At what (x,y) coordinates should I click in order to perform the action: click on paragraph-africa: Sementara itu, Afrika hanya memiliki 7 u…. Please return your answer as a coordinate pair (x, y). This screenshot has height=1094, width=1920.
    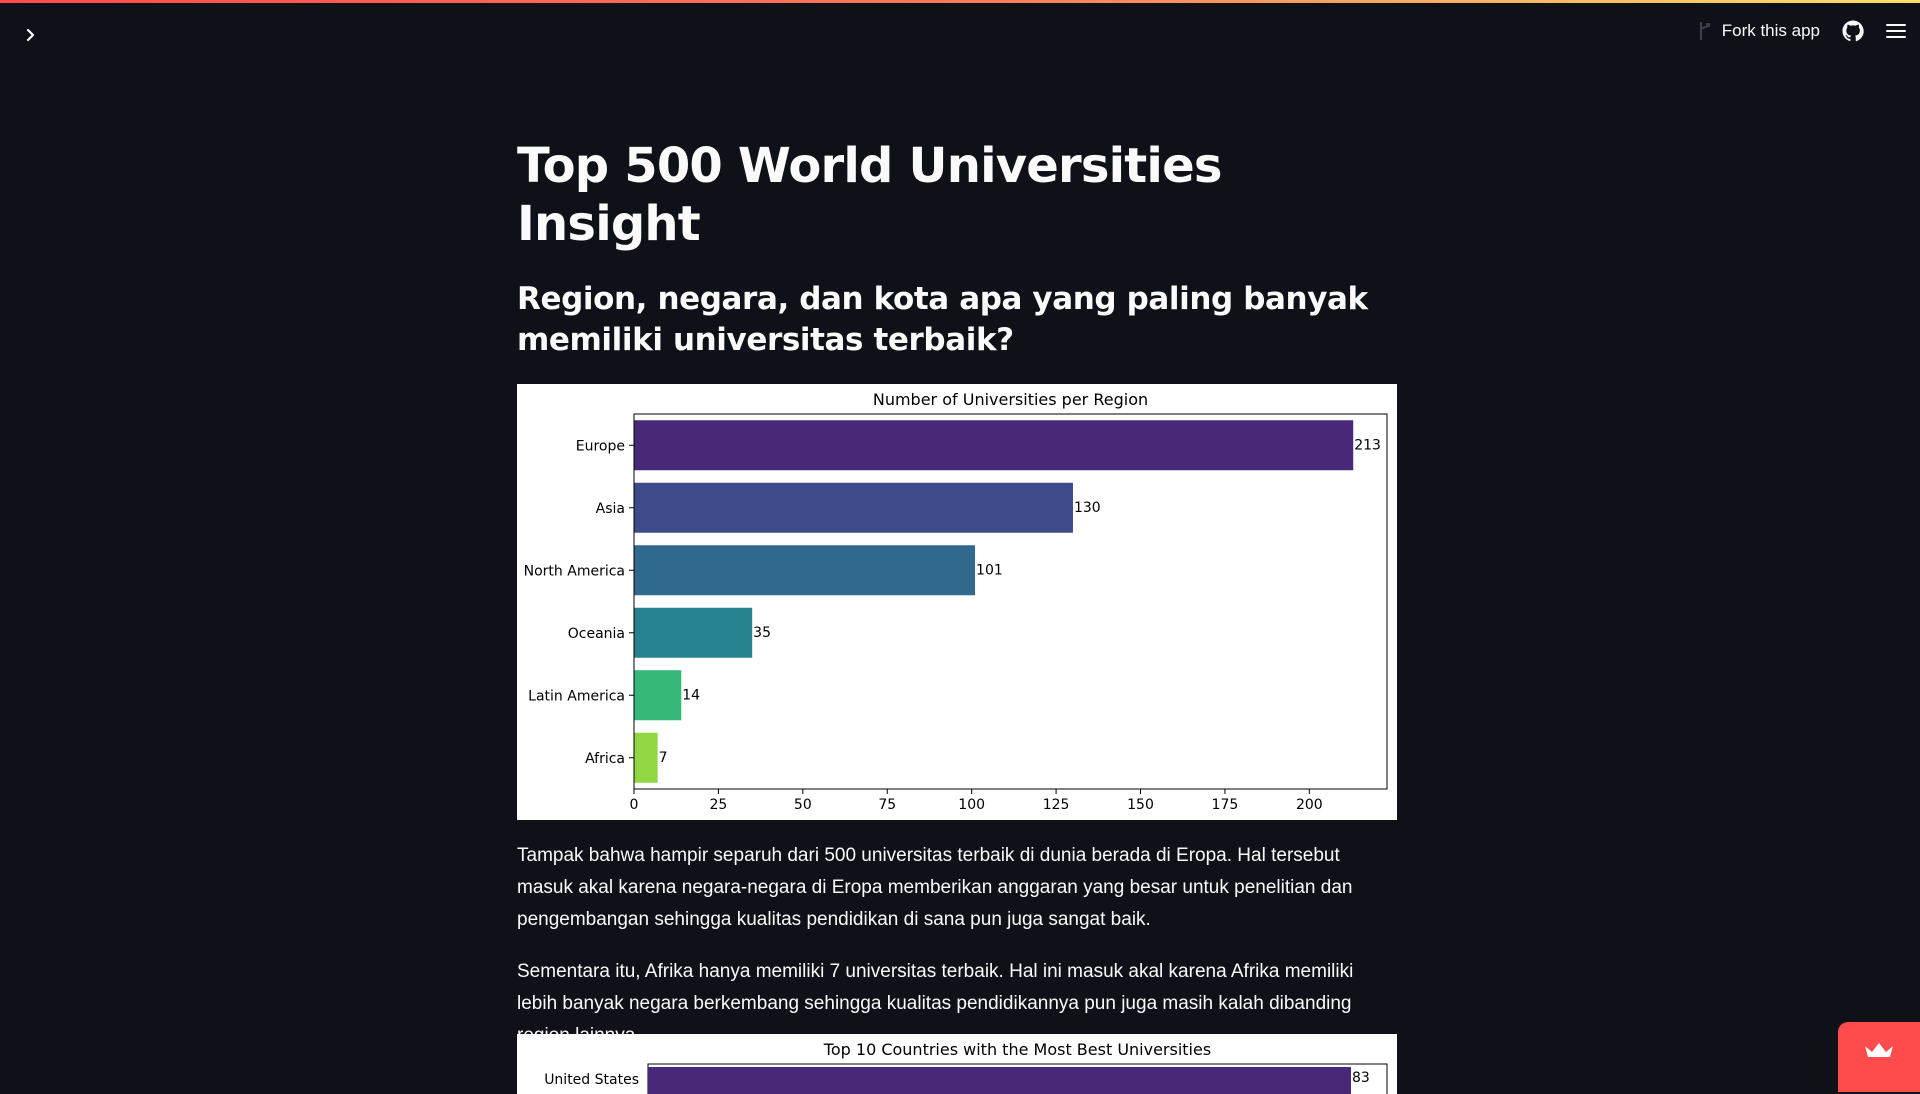
    Looking at the image, I should click on (935, 1003).